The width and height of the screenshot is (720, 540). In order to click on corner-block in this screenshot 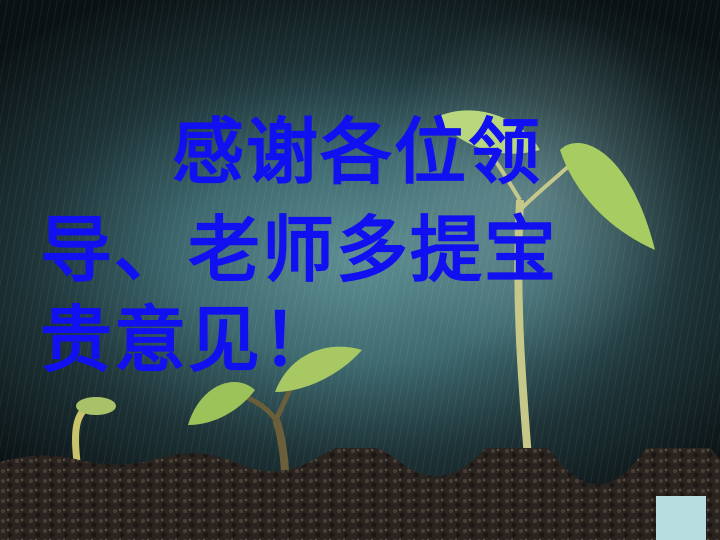, I will do `click(681, 518)`.